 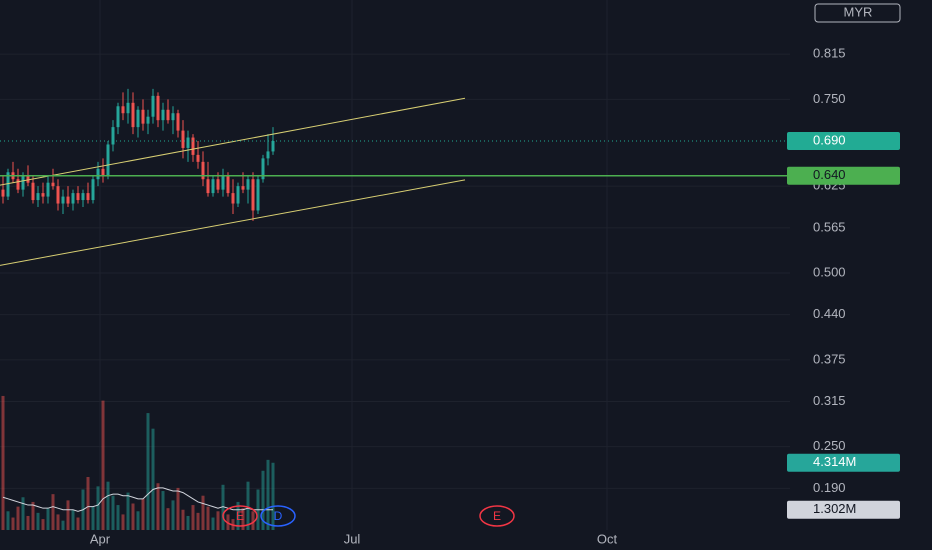 I want to click on y-tick-label: 0.250, so click(x=829, y=445).